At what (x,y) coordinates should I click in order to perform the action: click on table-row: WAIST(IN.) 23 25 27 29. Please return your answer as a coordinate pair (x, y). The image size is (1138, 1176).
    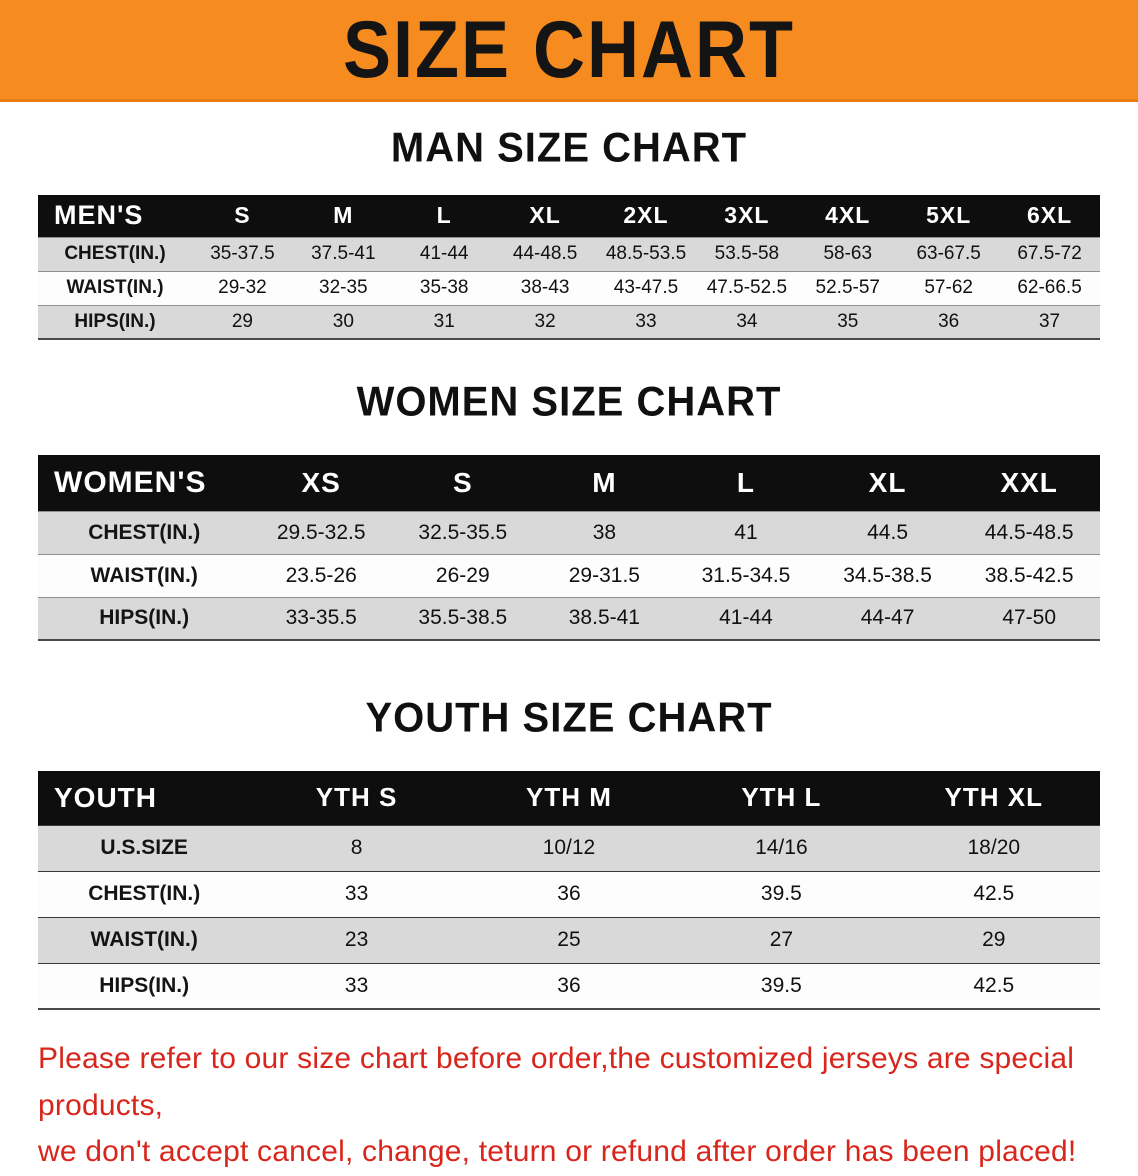
    Looking at the image, I should click on (569, 939).